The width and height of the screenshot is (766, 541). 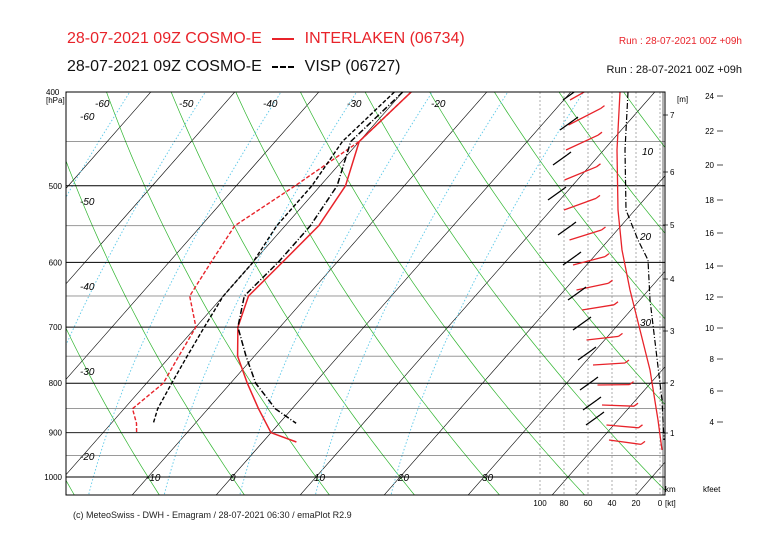 I want to click on temperature-label-left: -40, so click(x=87, y=287).